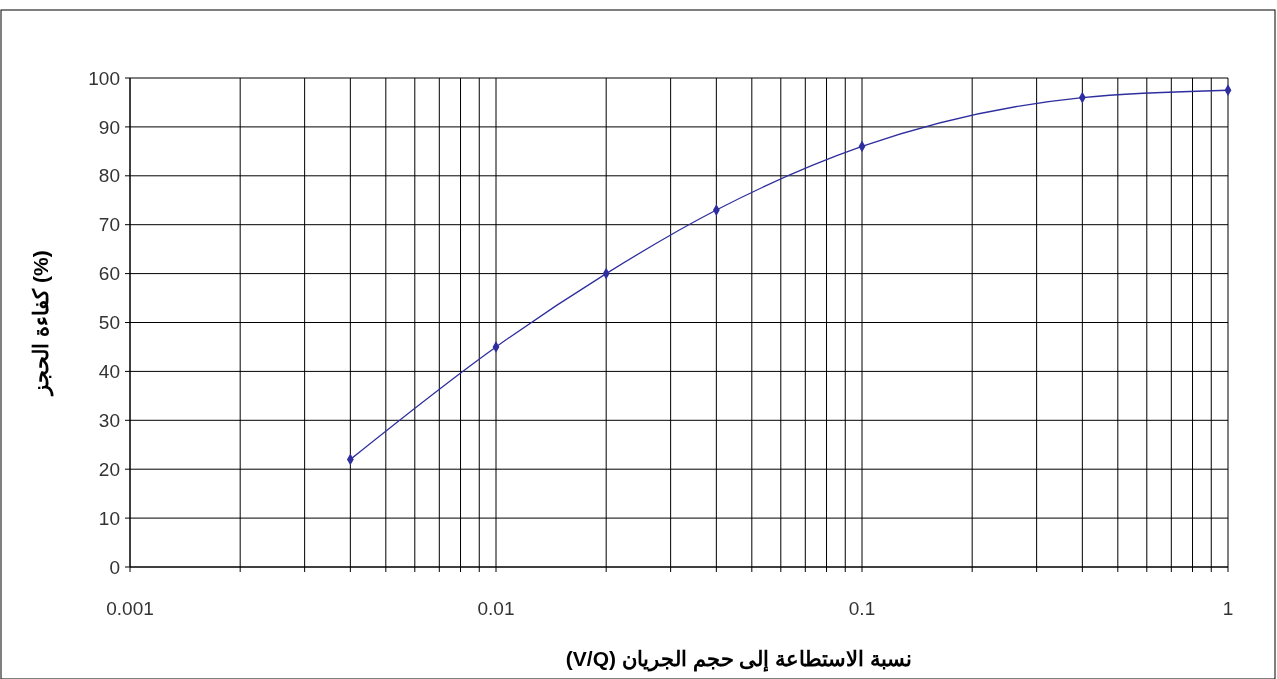 Image resolution: width=1277 pixels, height=679 pixels. I want to click on x-tick-label: 1, so click(1228, 608).